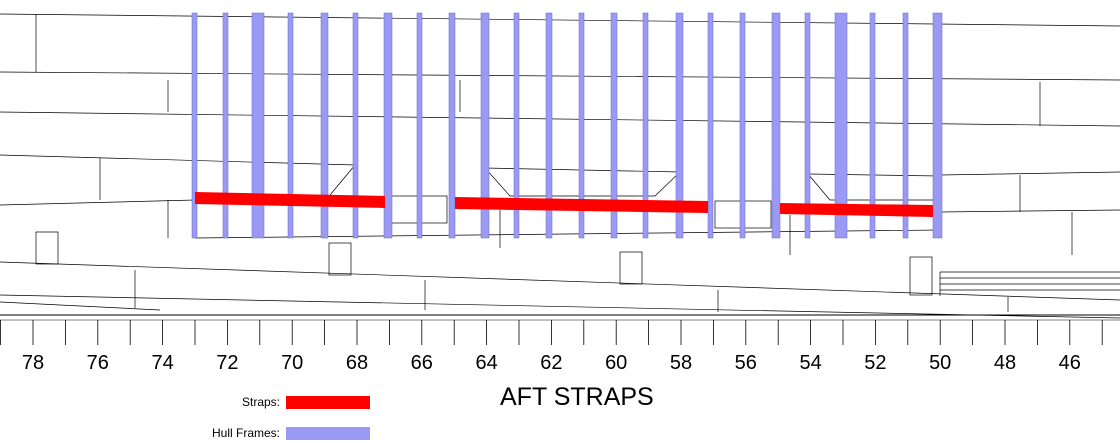 The width and height of the screenshot is (1120, 443). What do you see at coordinates (486, 363) in the screenshot?
I see `frame-label: 64` at bounding box center [486, 363].